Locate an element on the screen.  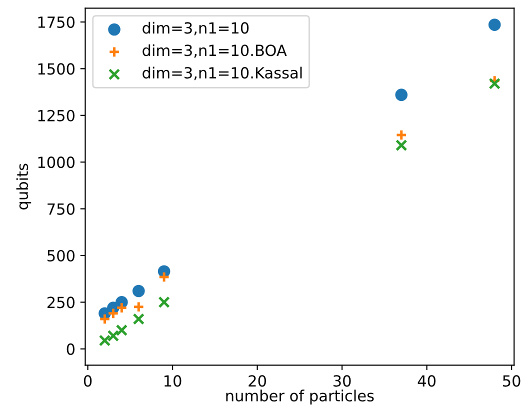
x-tick-label: 30 is located at coordinates (342, 381).